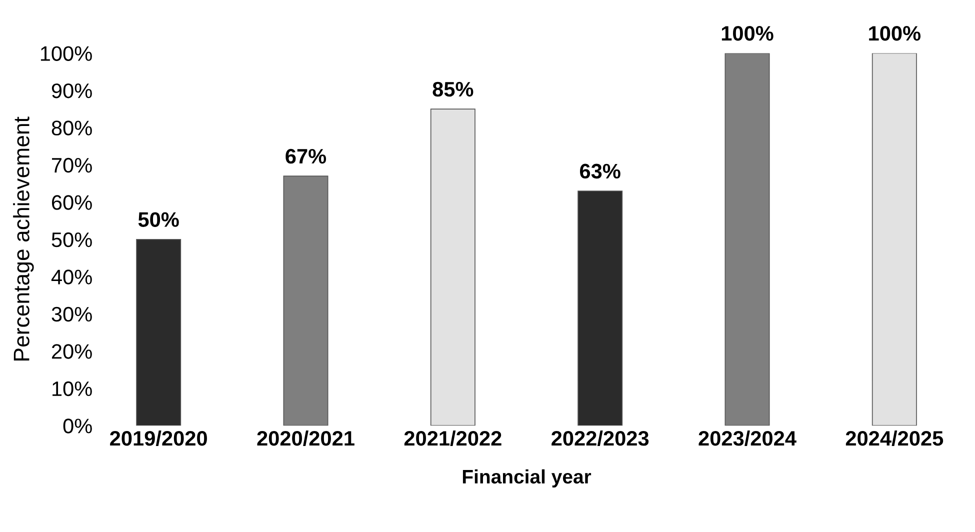 The image size is (975, 532). I want to click on y-tick-label: 30%, so click(72, 314).